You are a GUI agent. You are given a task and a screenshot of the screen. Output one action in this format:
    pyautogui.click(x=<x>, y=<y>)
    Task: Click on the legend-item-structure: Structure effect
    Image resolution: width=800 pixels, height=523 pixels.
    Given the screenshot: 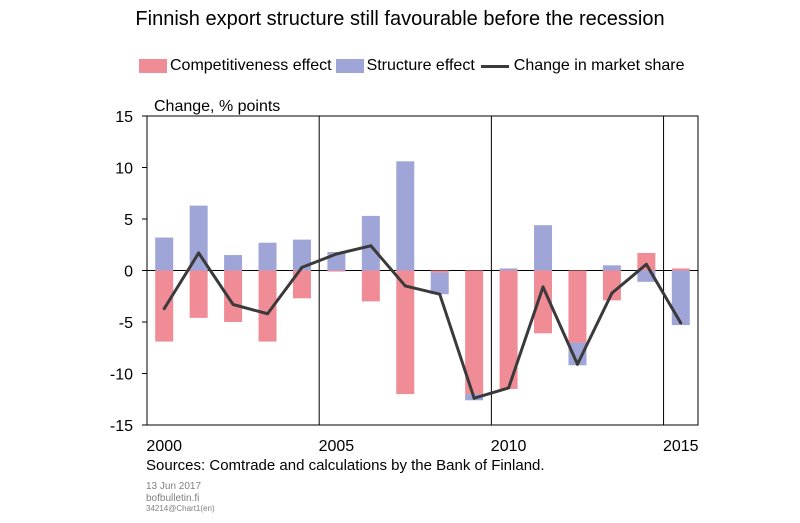 What is the action you would take?
    pyautogui.click(x=405, y=66)
    